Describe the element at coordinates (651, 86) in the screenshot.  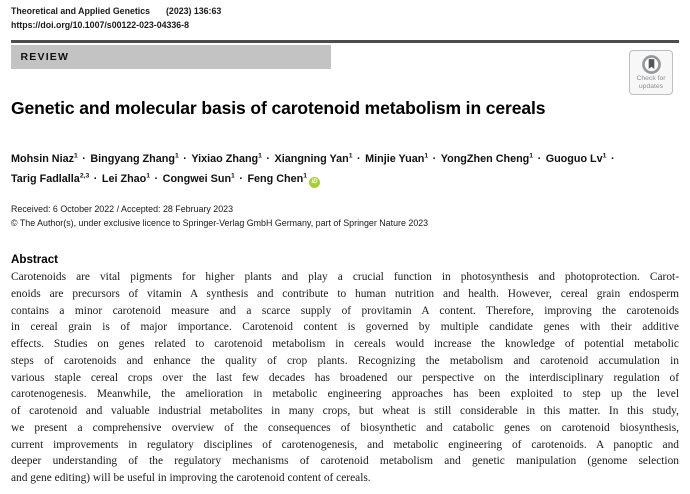
I see `check-for-updates-label-2: updates` at that location.